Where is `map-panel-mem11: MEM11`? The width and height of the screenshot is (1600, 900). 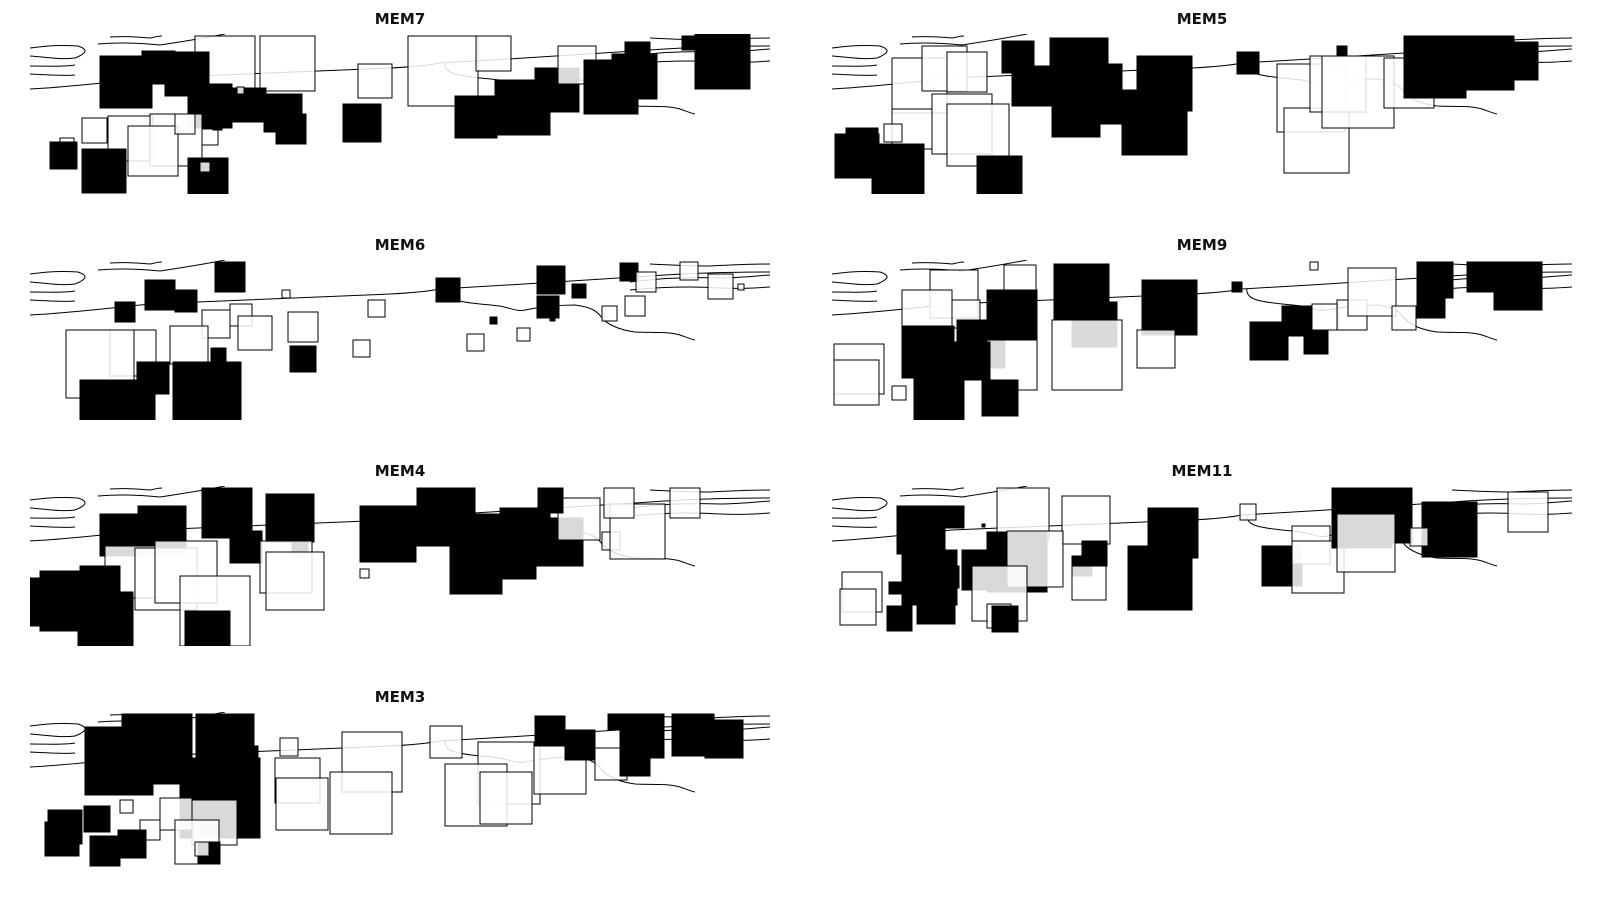
map-panel-mem11: MEM11 is located at coordinates (1202, 565).